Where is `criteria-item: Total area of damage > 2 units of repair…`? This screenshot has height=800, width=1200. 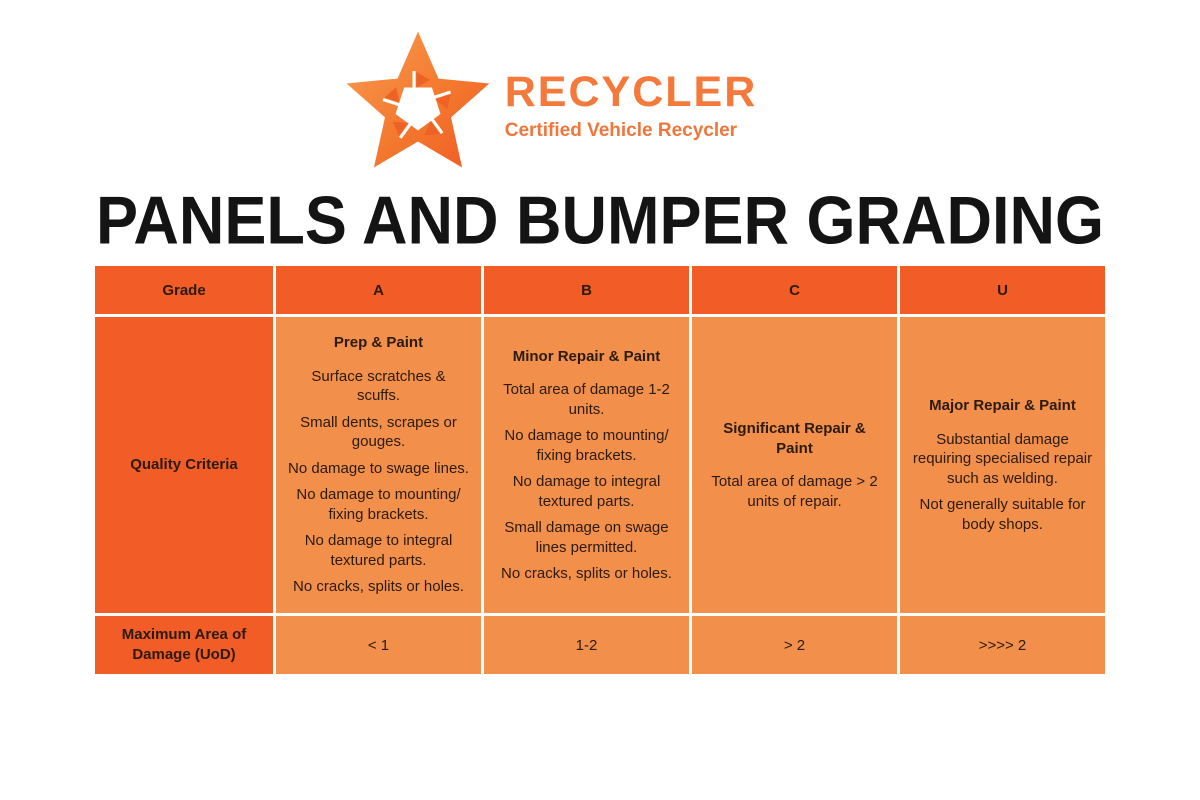 criteria-item: Total area of damage > 2 units of repair… is located at coordinates (794, 491).